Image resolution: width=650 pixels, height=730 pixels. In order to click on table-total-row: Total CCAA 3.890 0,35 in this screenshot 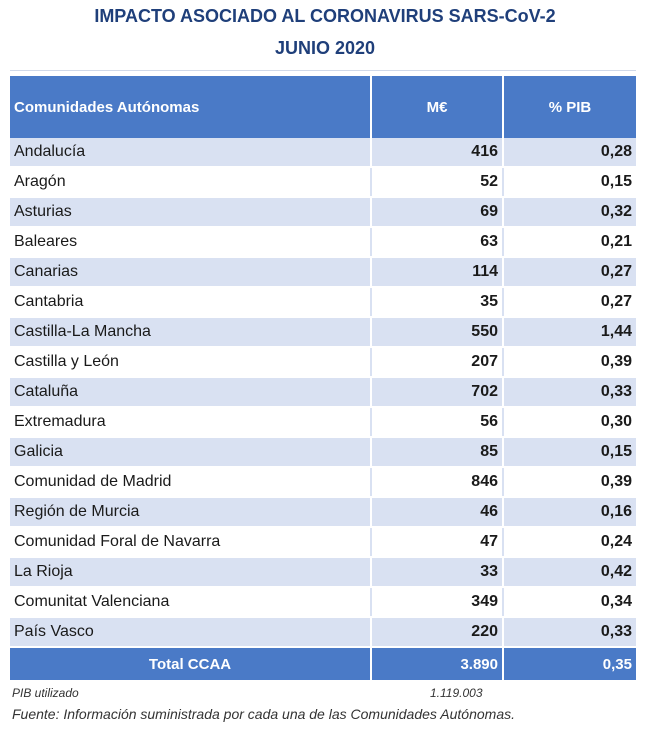, I will do `click(323, 663)`.